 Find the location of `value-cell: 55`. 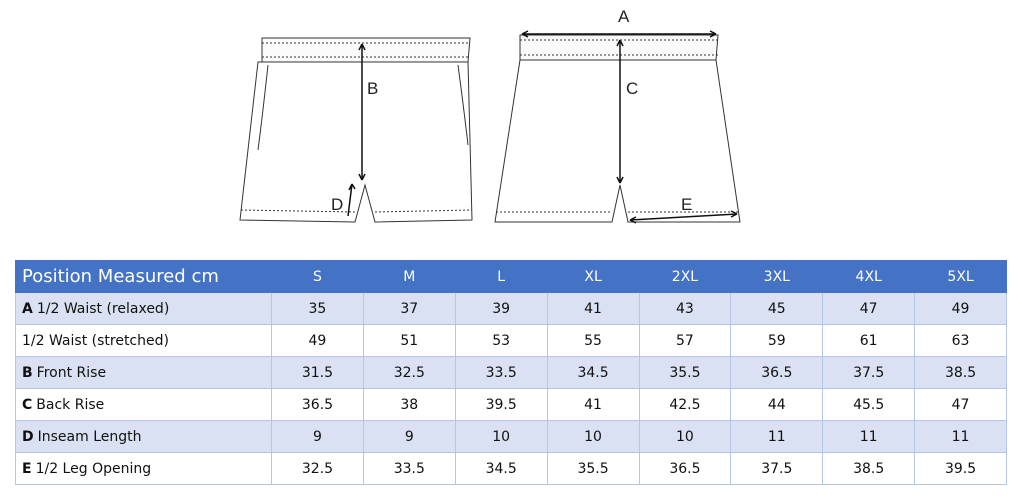

value-cell: 55 is located at coordinates (593, 340).